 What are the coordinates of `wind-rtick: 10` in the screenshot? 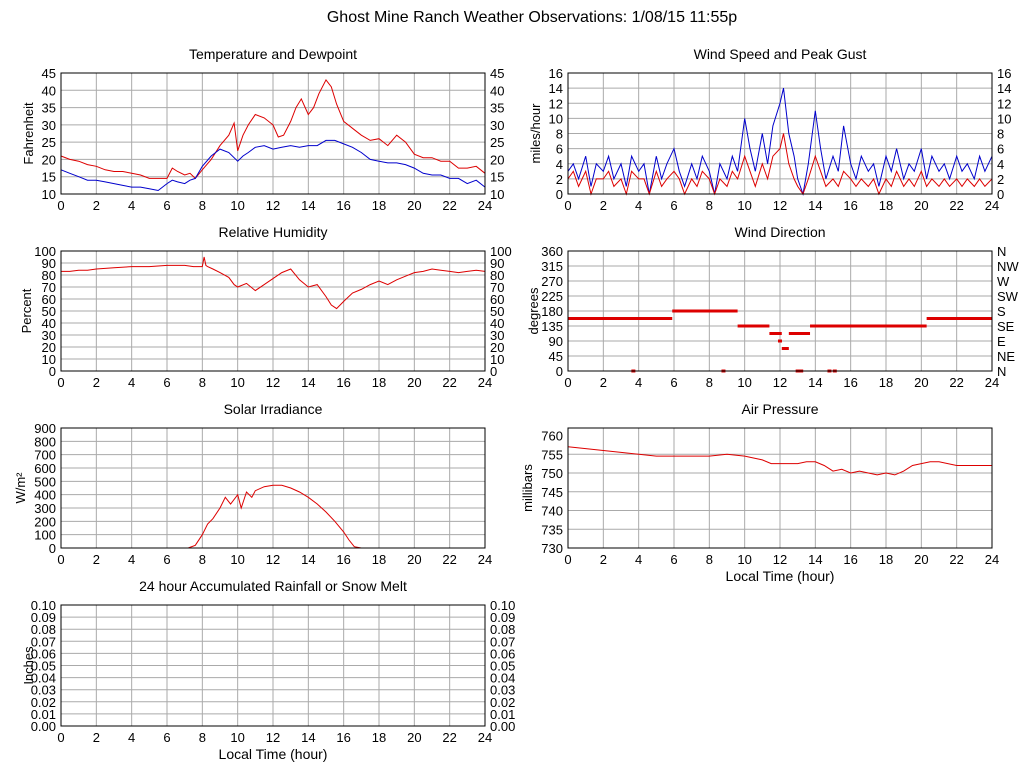 It's located at (1004, 118).